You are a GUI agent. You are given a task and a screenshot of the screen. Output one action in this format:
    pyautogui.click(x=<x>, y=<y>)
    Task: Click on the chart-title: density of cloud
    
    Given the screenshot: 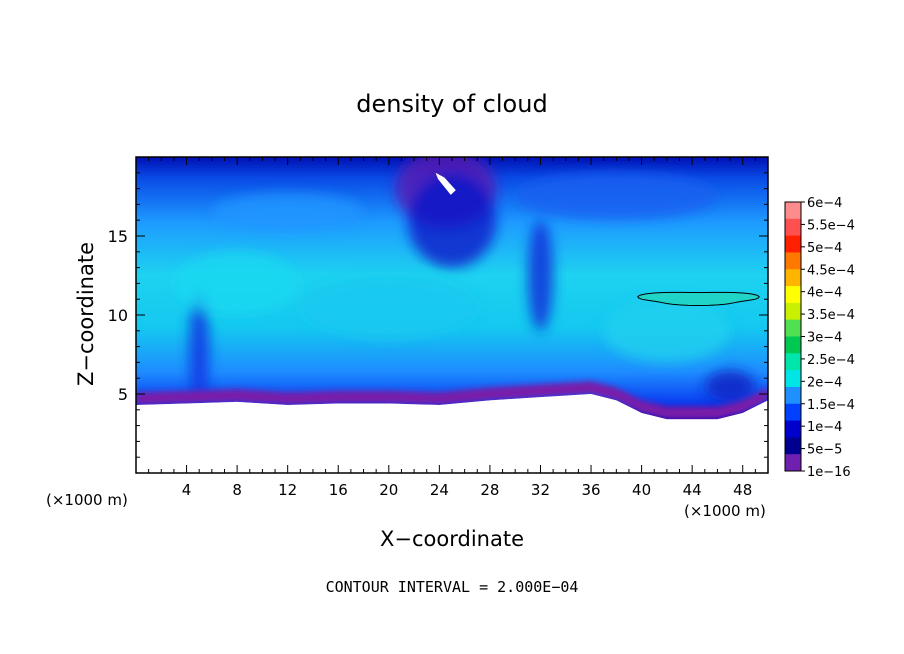 What is the action you would take?
    pyautogui.click(x=451, y=104)
    